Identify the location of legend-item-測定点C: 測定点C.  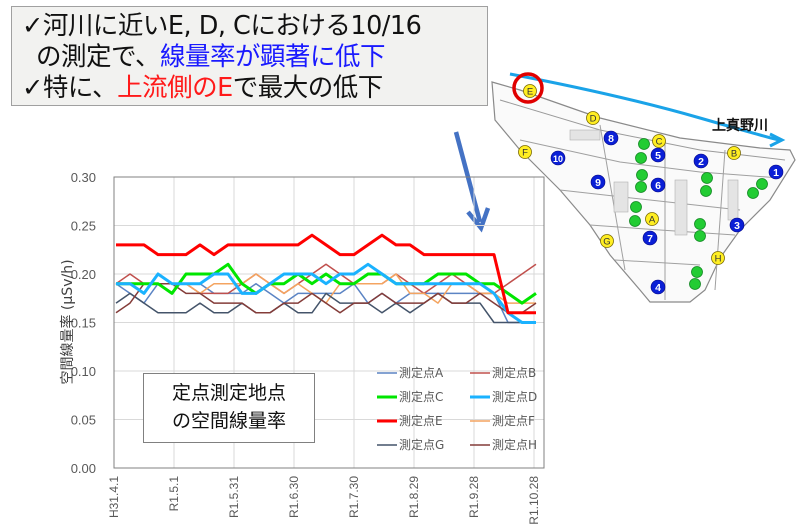
(410, 396).